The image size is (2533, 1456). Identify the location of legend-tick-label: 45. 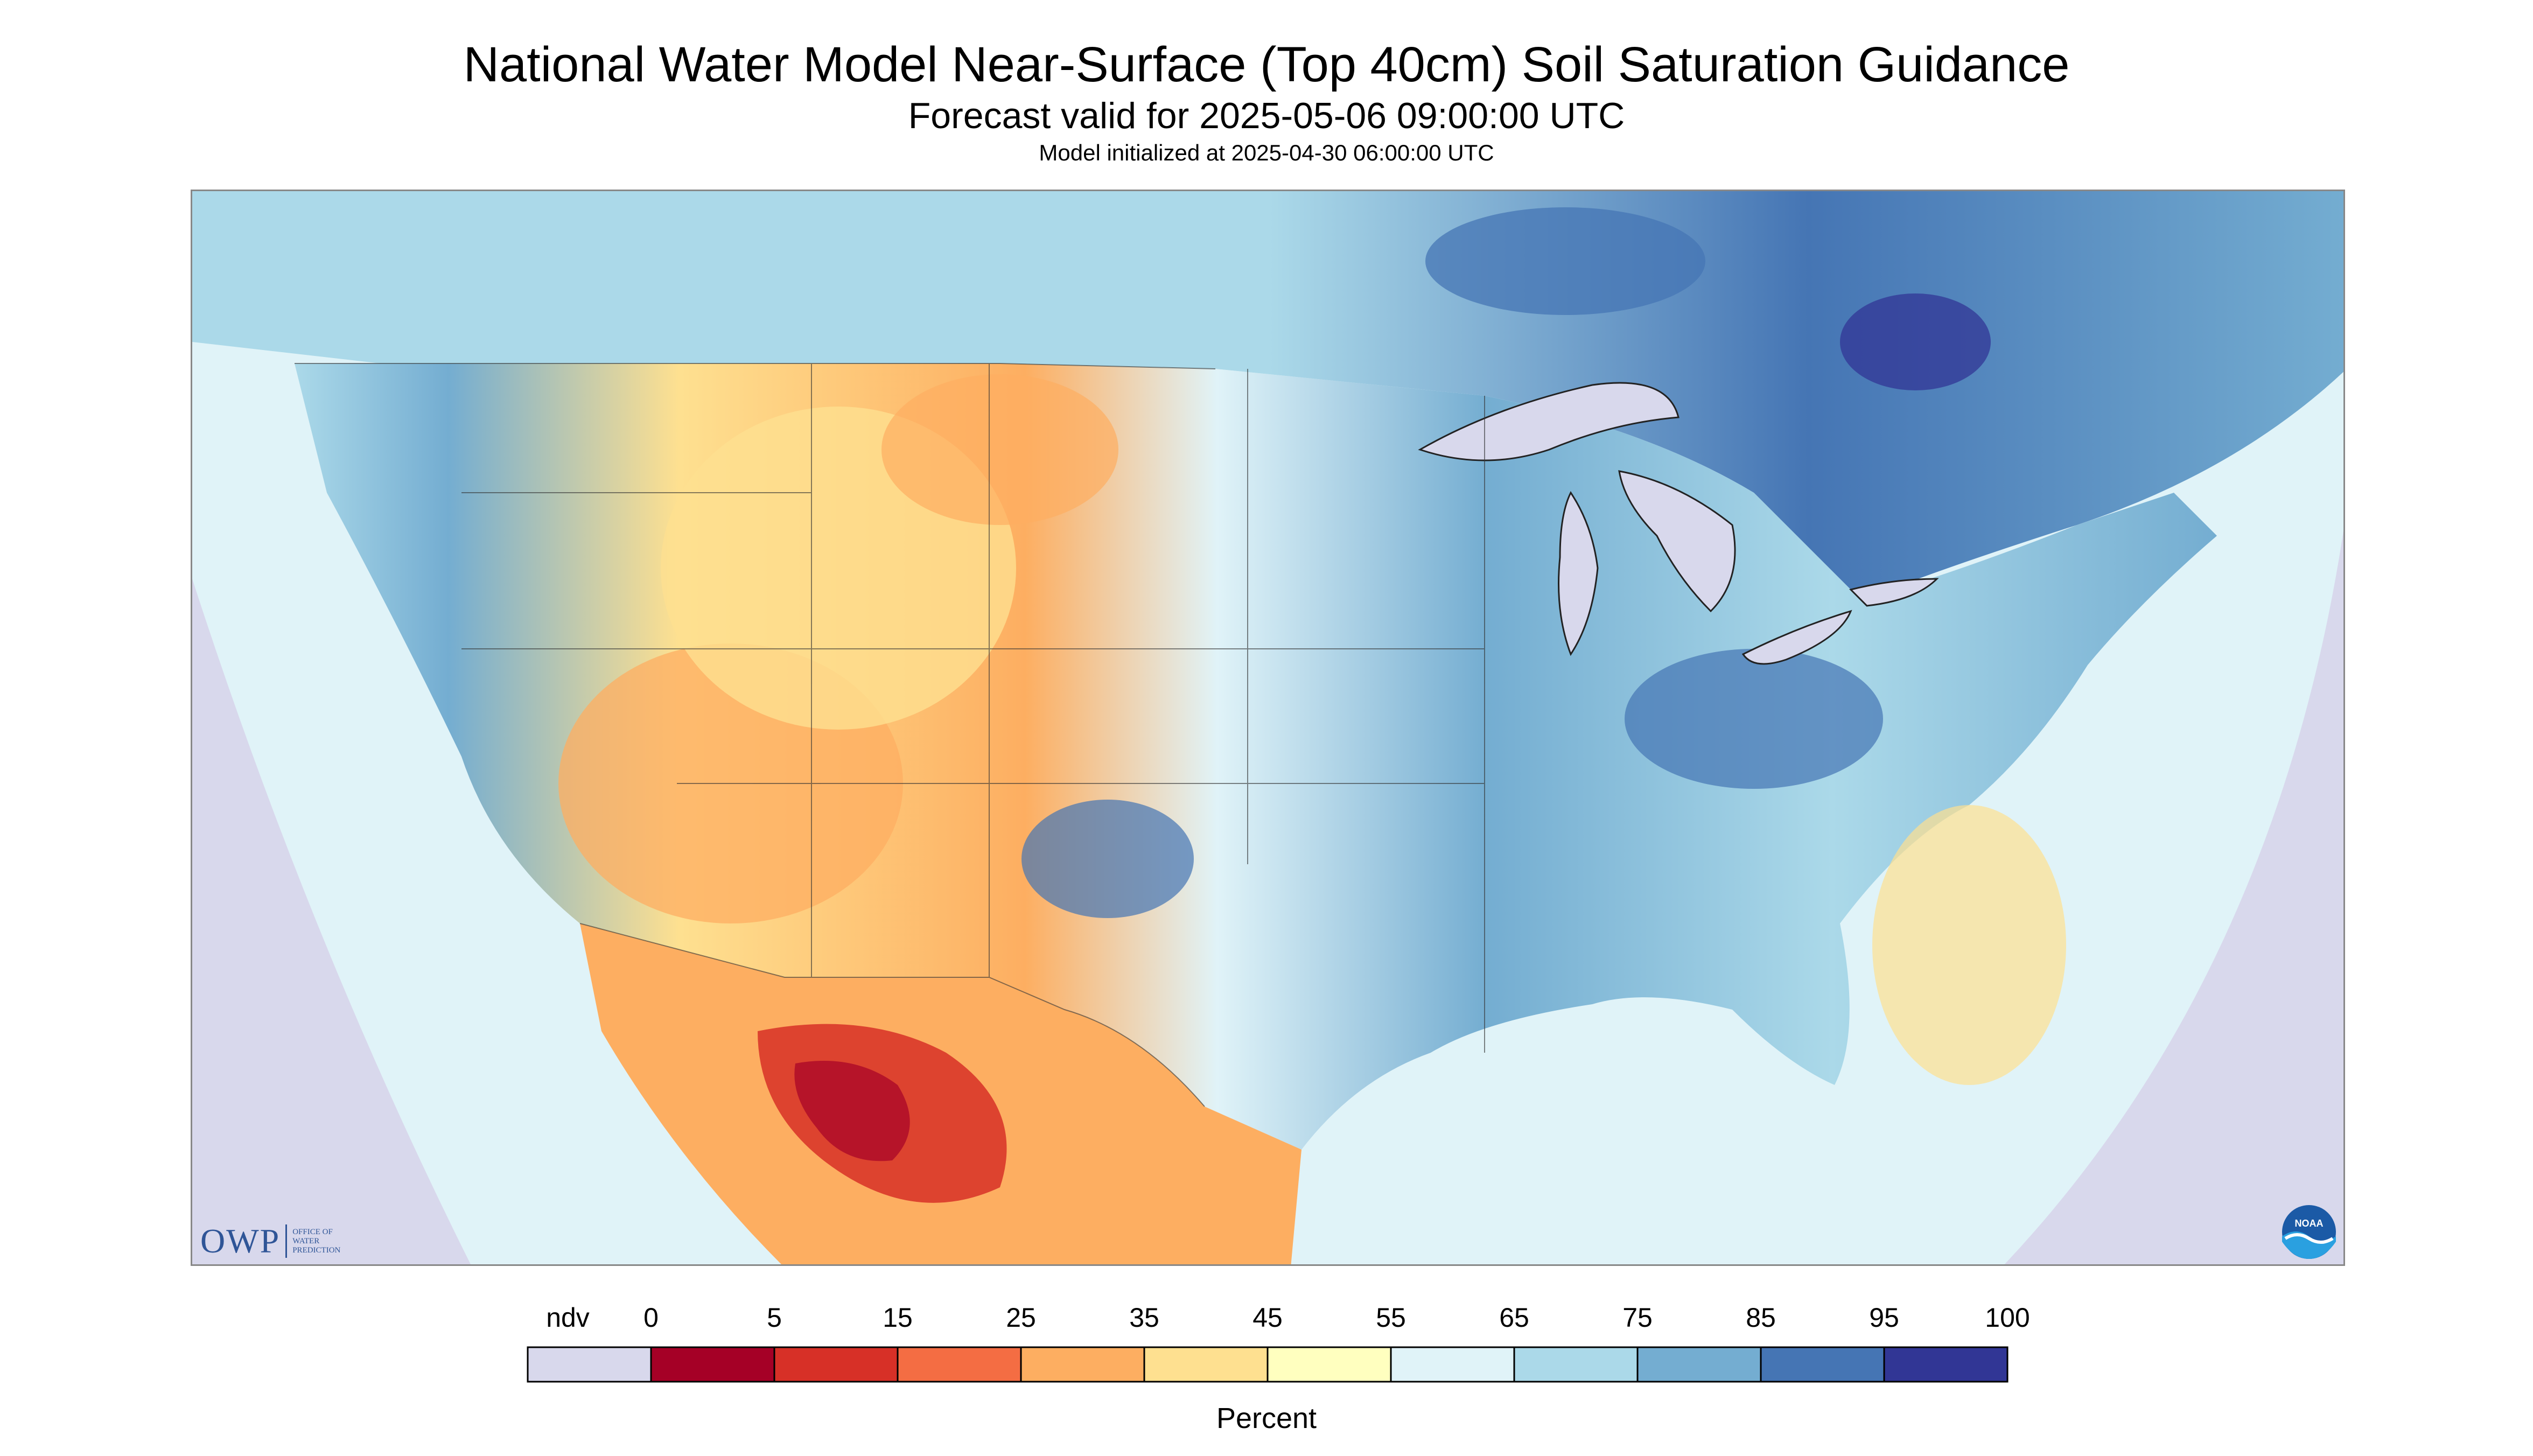
(1267, 1318).